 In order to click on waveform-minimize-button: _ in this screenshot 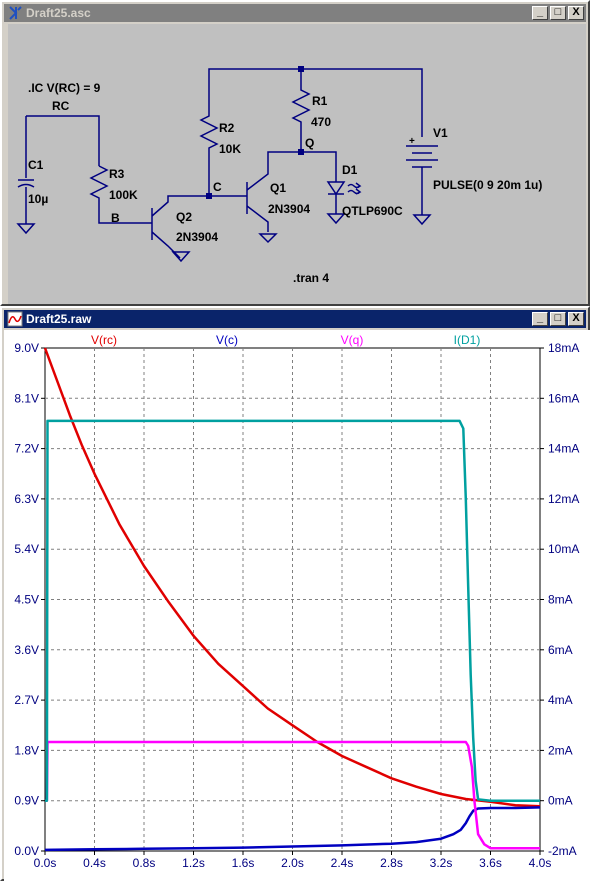, I will do `click(540, 319)`.